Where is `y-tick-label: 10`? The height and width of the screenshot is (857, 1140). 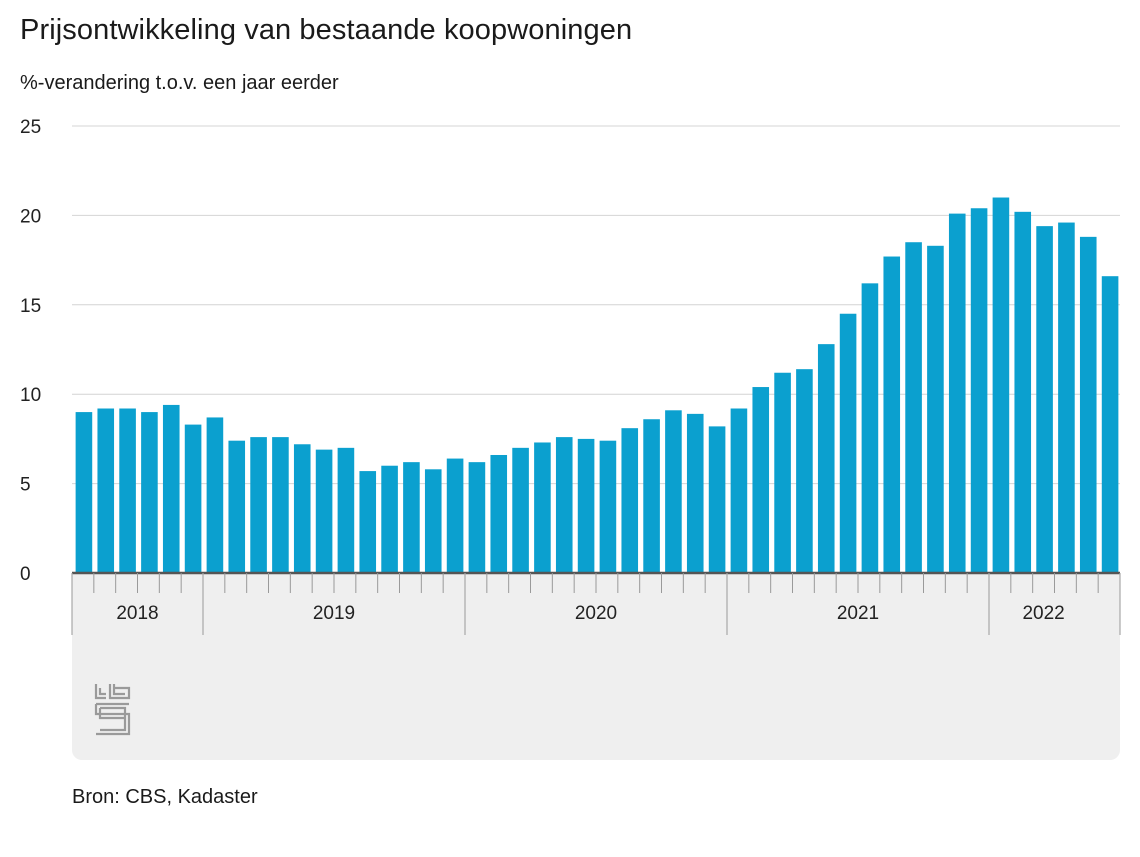 y-tick-label: 10 is located at coordinates (30, 395).